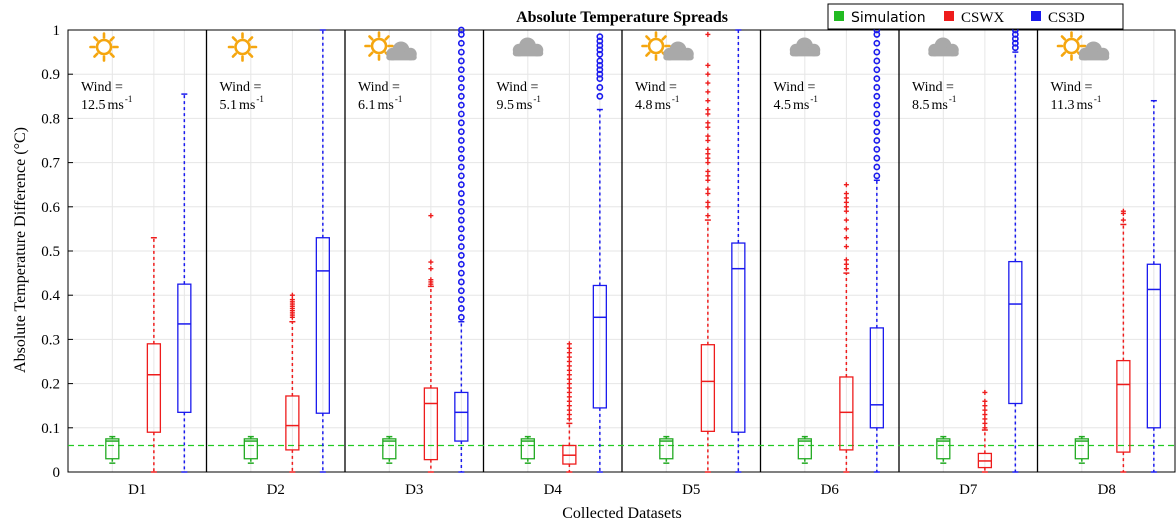 The height and width of the screenshot is (525, 1176). Describe the element at coordinates (622, 17) in the screenshot. I see `chart-title: Absolute Temperature Spreads` at that location.